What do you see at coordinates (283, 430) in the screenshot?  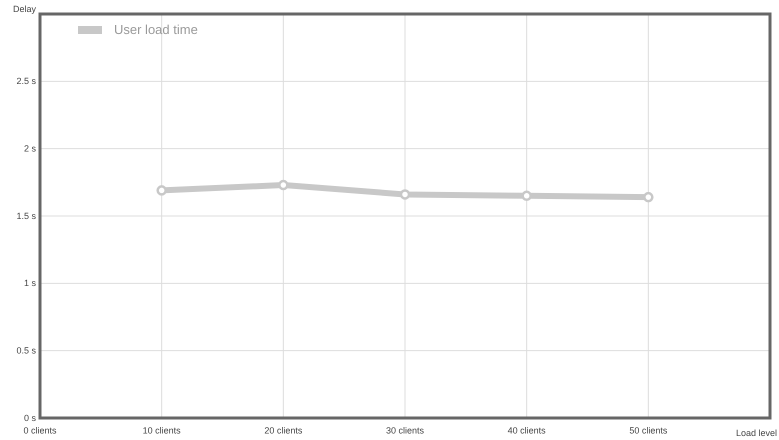 I see `x-tick-label: 20 clients` at bounding box center [283, 430].